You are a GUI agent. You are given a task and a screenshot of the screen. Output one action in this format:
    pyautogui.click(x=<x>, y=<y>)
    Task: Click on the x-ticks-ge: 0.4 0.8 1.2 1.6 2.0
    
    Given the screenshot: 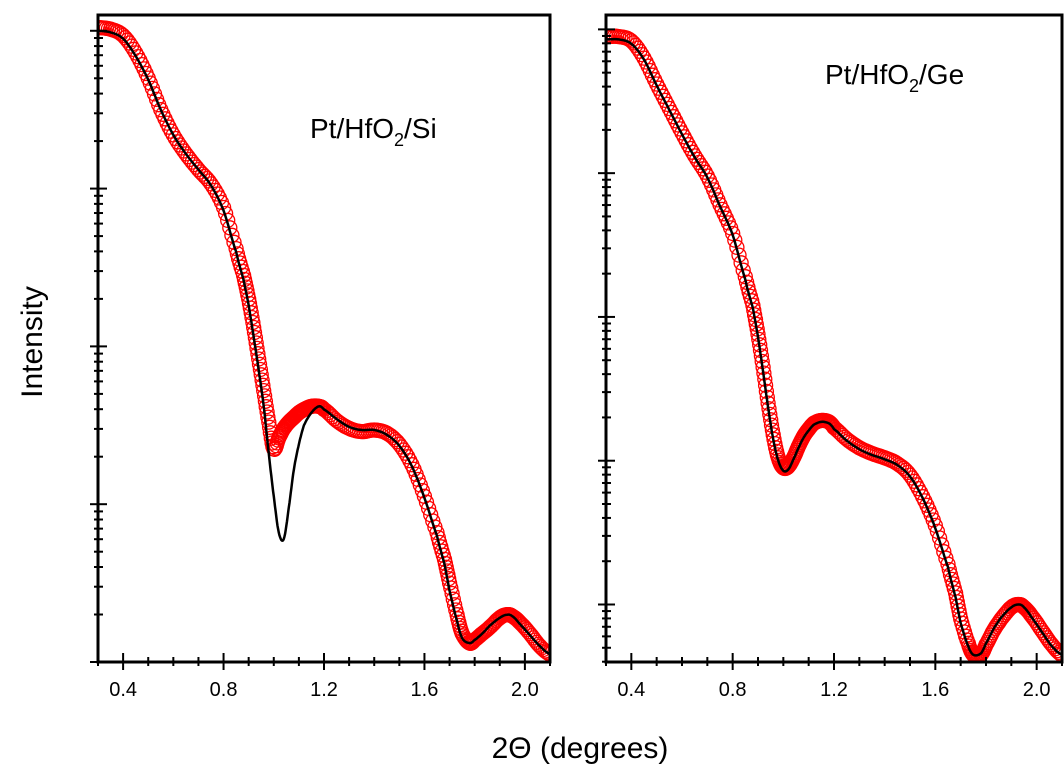 What is the action you would take?
    pyautogui.click(x=834, y=677)
    